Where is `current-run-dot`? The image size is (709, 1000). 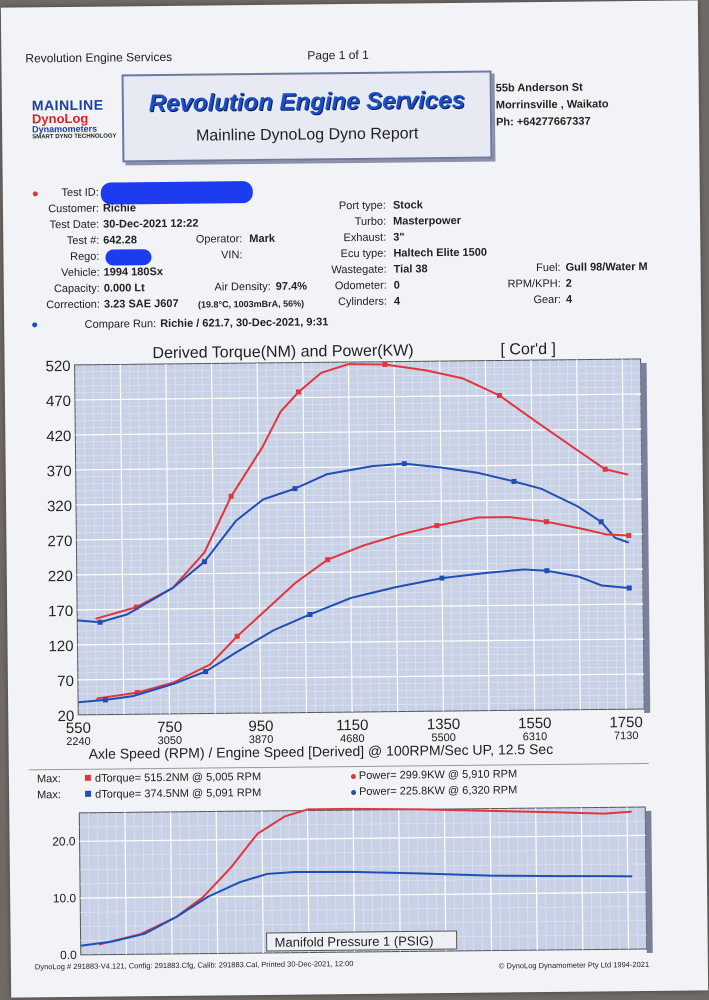 current-run-dot is located at coordinates (35, 194).